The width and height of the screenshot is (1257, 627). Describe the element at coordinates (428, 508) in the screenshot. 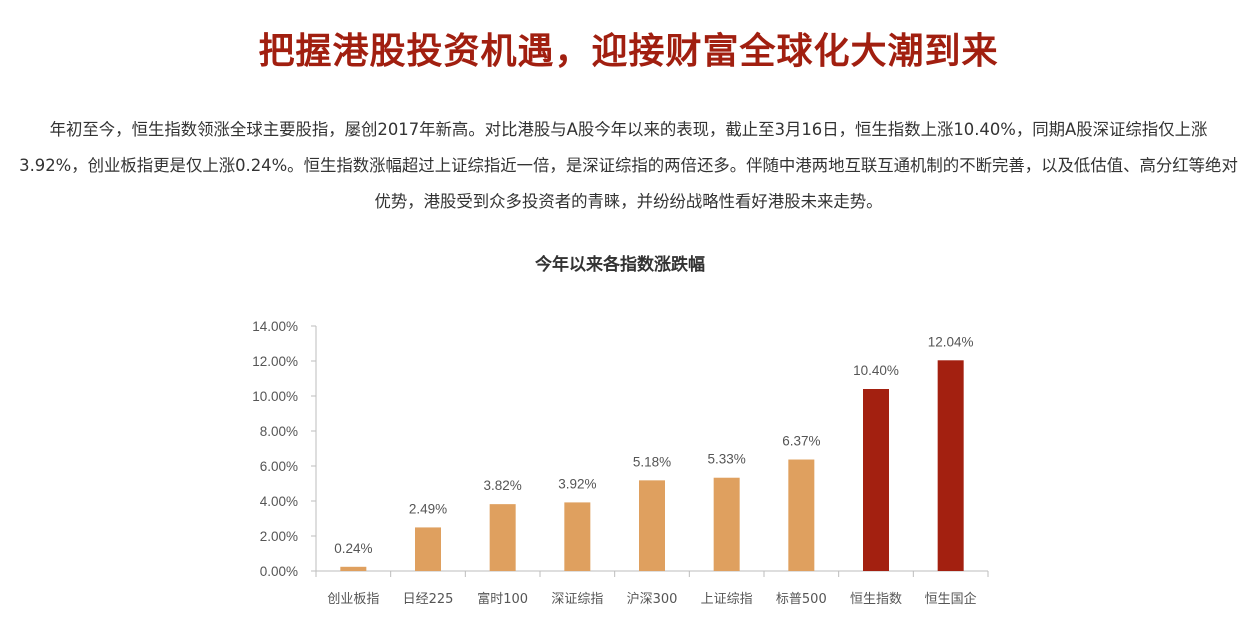

I see `data-label-2: 2.49%` at that location.